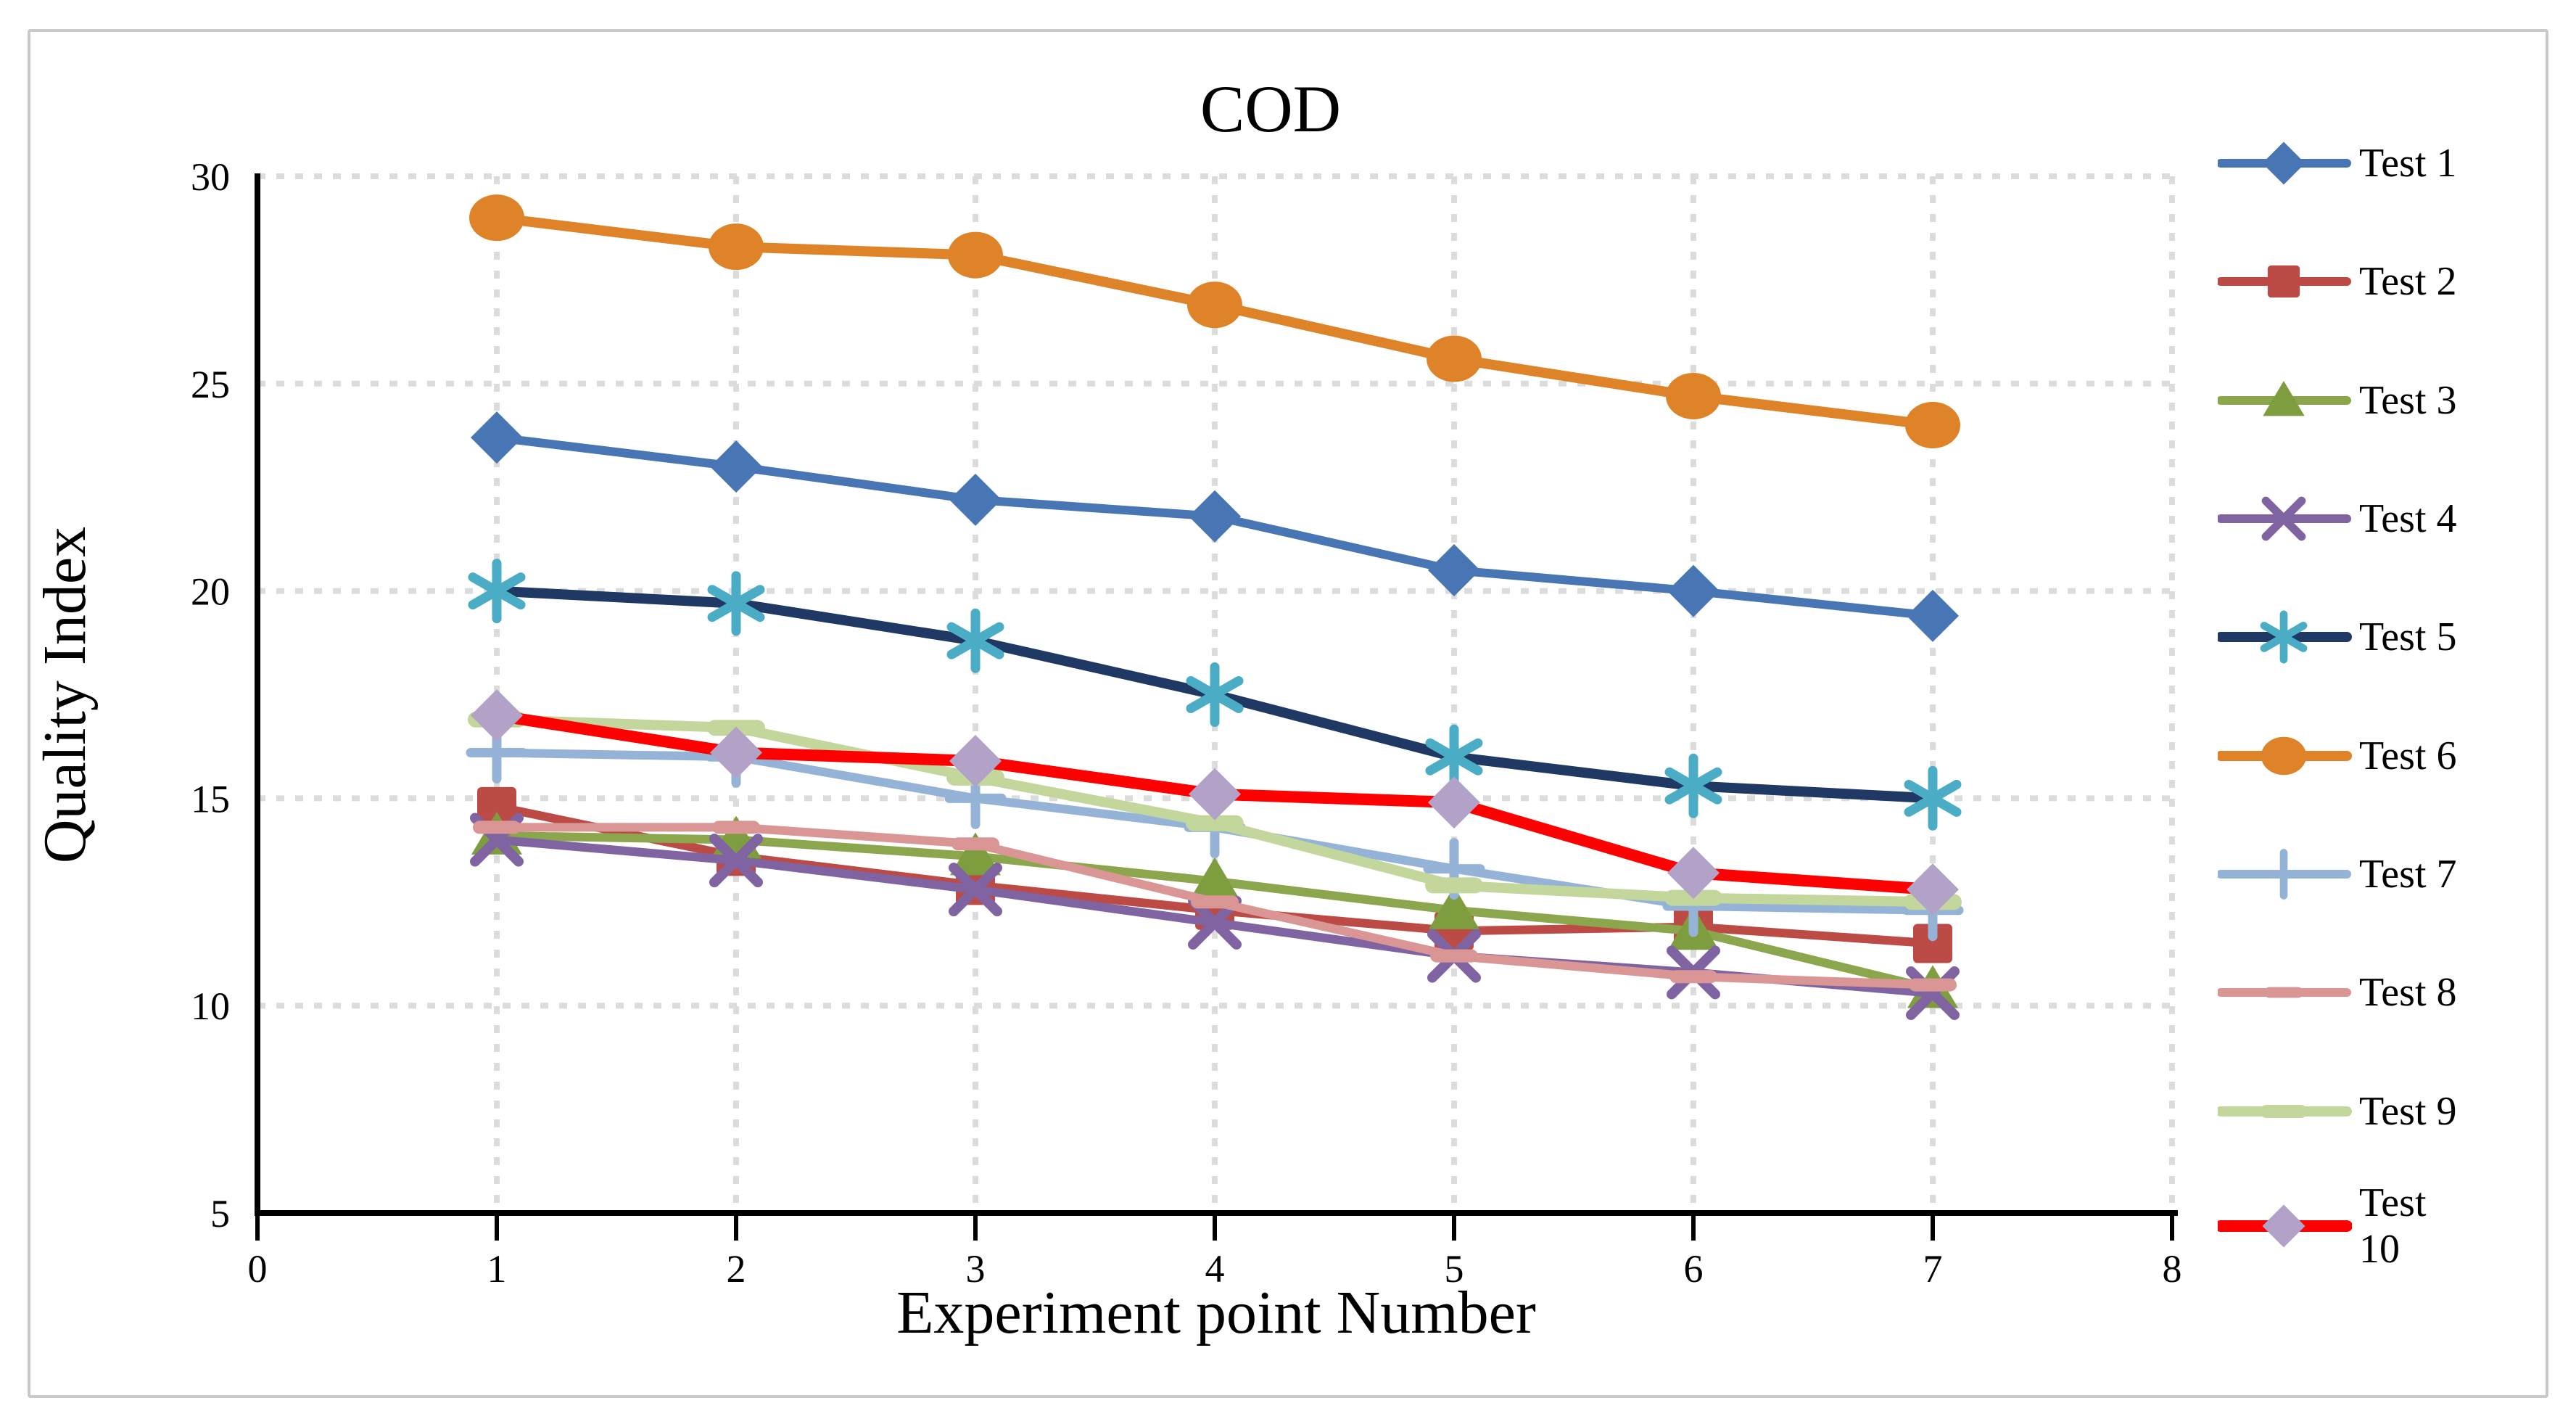 The height and width of the screenshot is (1427, 2576). I want to click on x-axis-title: Experiment point Number, so click(1216, 1312).